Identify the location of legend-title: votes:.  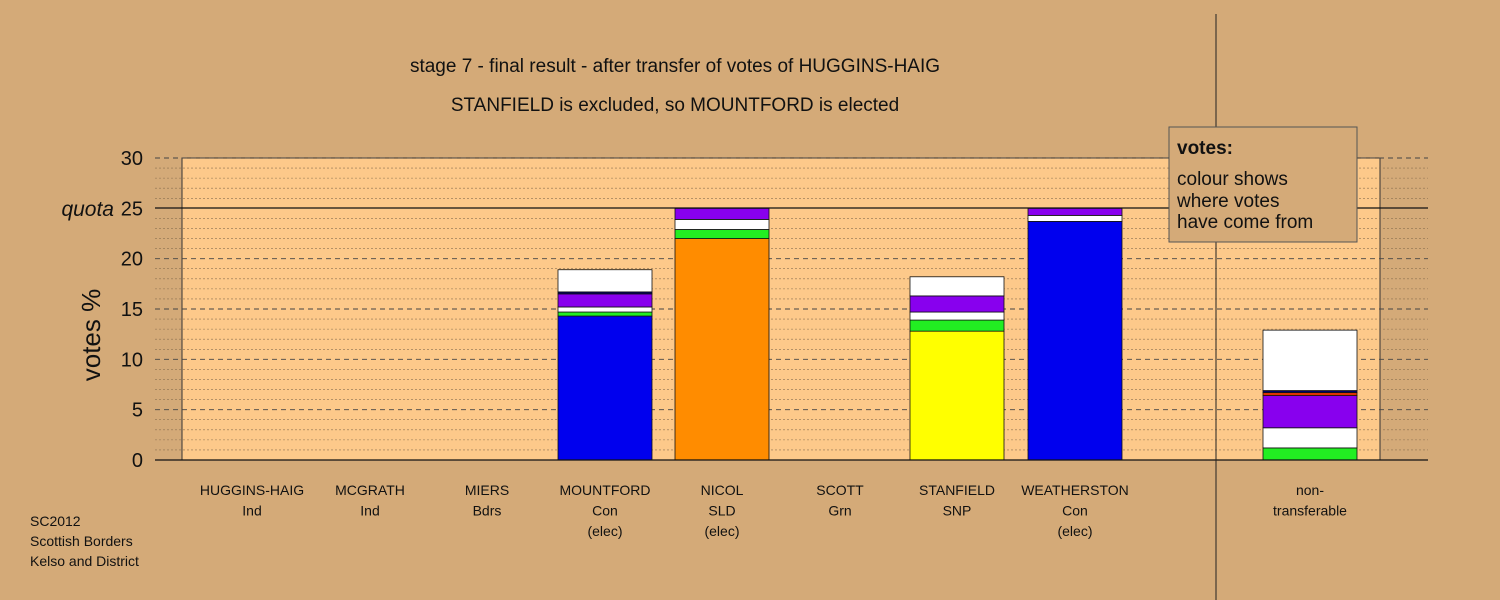
(1205, 148).